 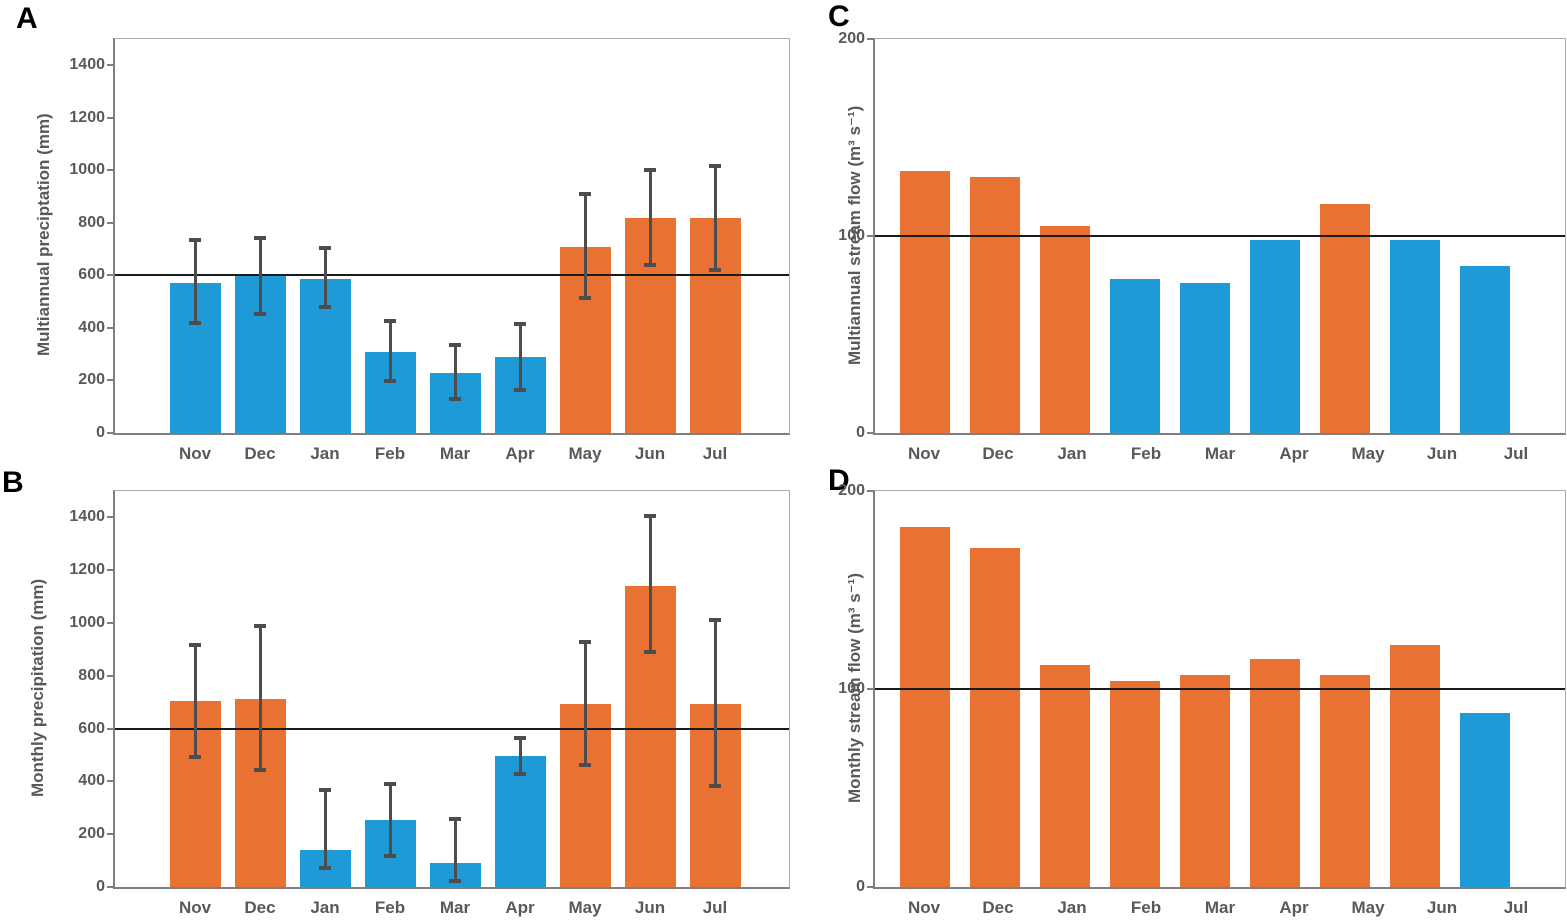 I want to click on y-tick-label: 1200, so click(x=87, y=117).